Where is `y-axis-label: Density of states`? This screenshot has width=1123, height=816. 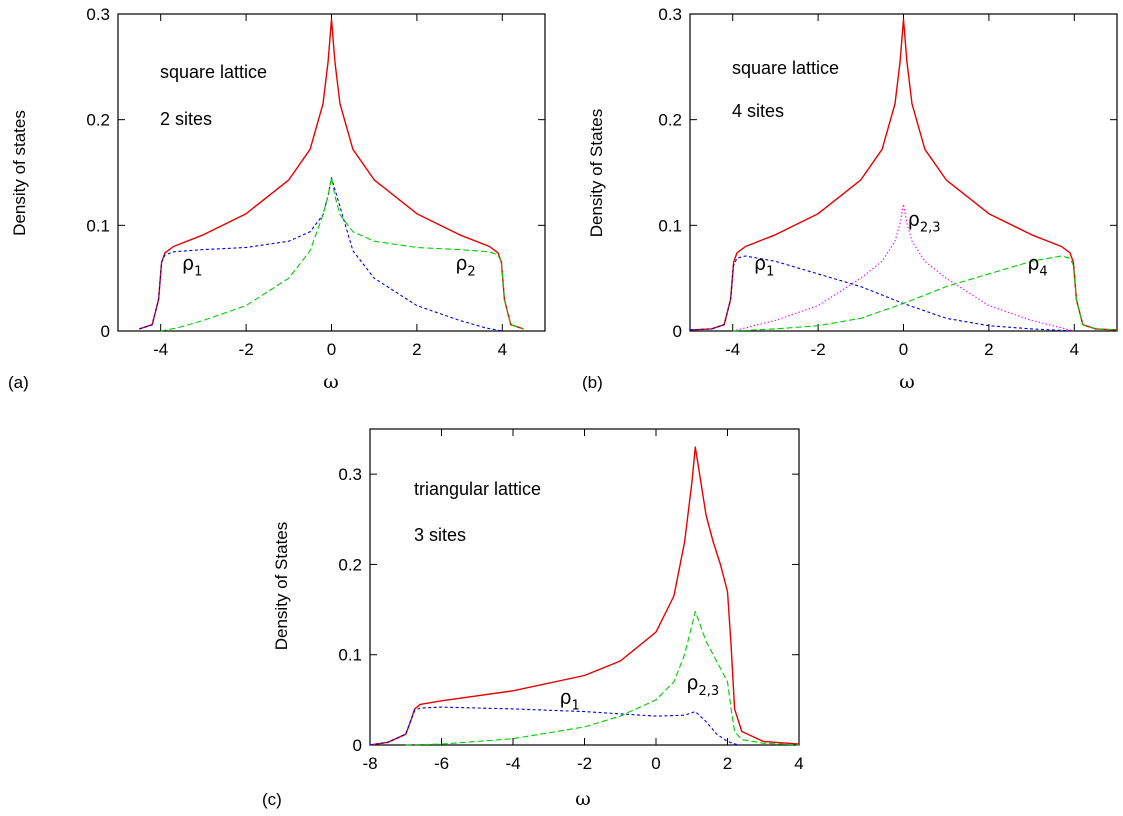
y-axis-label: Density of states is located at coordinates (19, 173).